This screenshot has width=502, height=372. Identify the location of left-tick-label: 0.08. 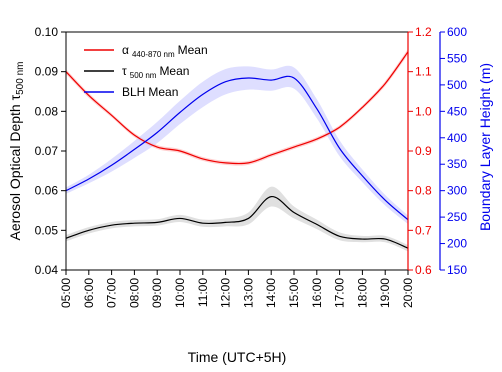
(47, 111).